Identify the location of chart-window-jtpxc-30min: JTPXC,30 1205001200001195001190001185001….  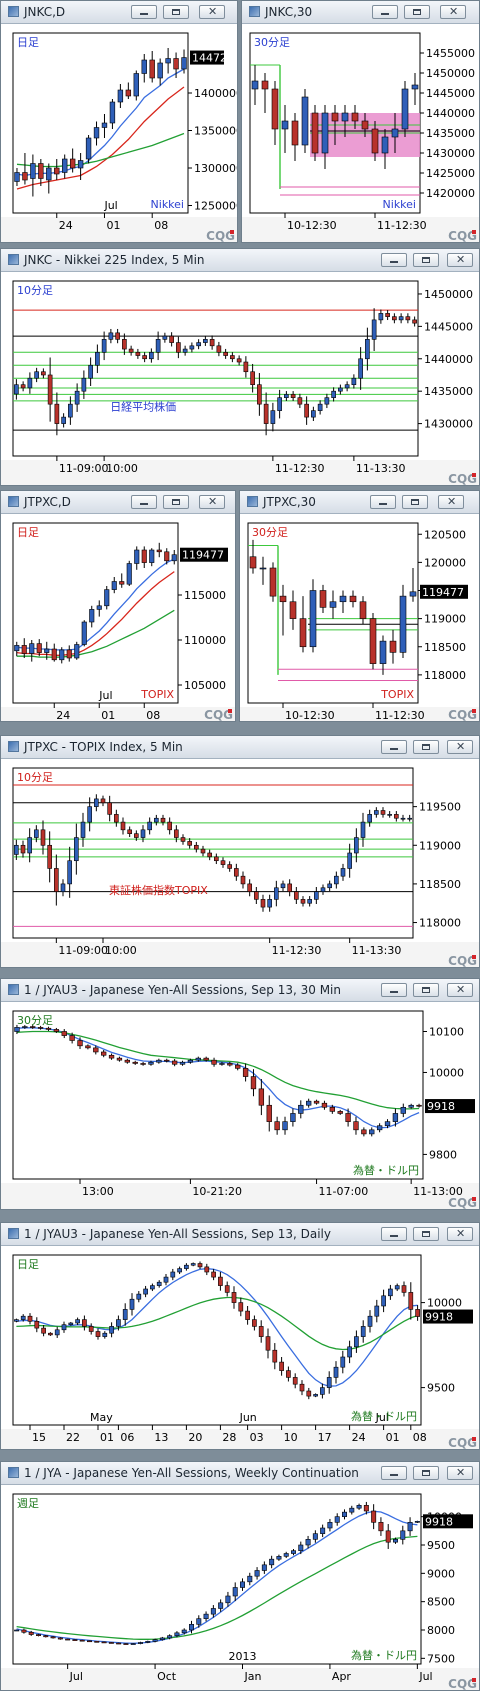
(359, 606).